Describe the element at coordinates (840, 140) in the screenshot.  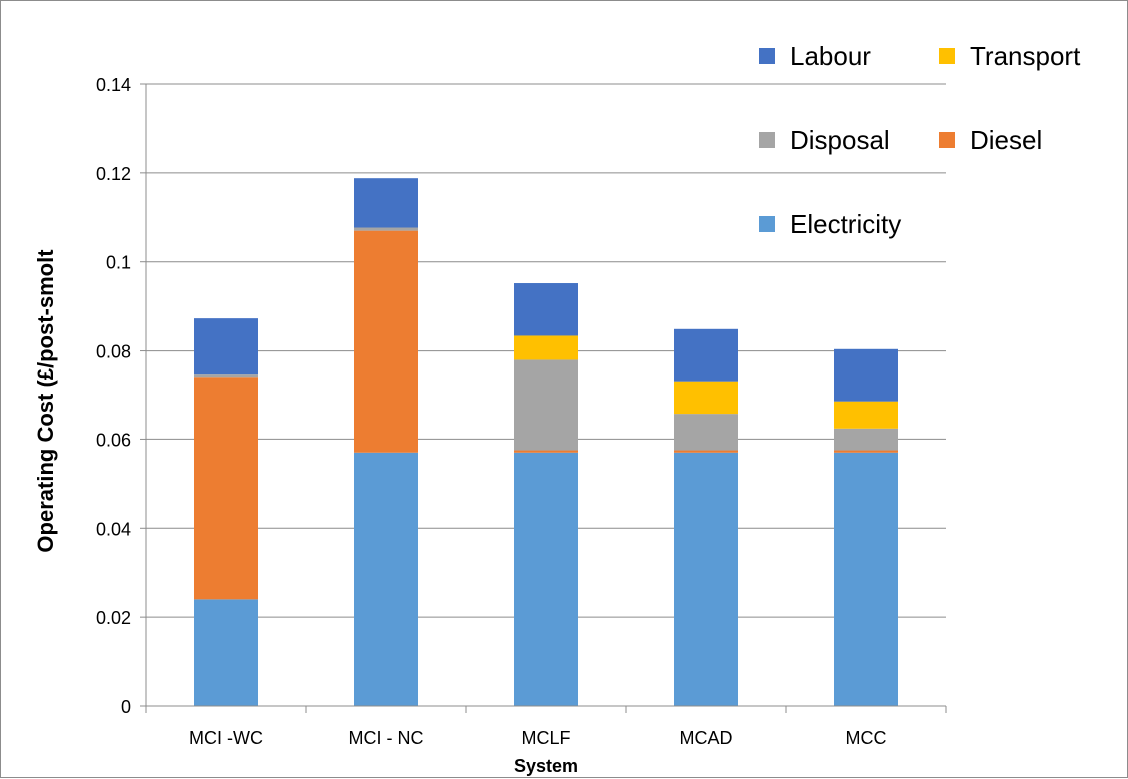
I see `legend-label-disposal: Disposal` at that location.